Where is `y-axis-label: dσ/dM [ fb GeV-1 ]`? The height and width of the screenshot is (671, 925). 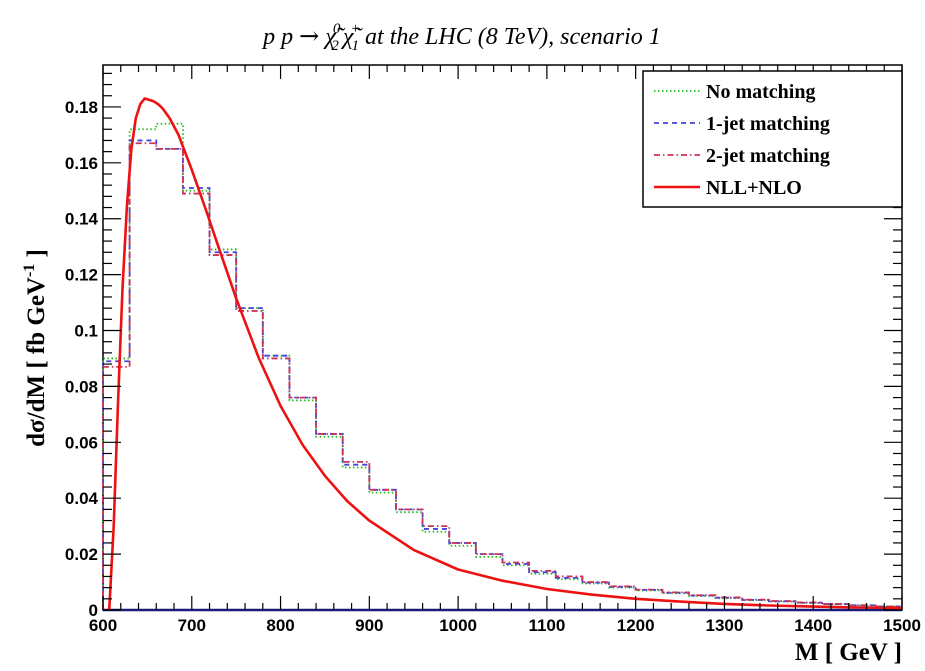
y-axis-label: dσ/dM [ fb GeV-1 ] is located at coordinates (35, 348).